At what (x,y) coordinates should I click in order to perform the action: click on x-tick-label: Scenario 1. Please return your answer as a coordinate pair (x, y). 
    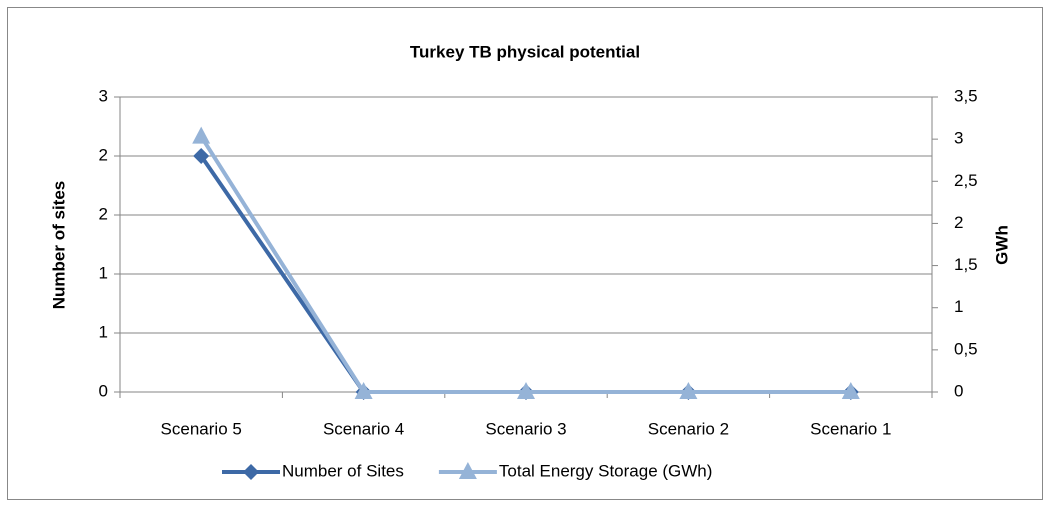
    Looking at the image, I should click on (850, 428).